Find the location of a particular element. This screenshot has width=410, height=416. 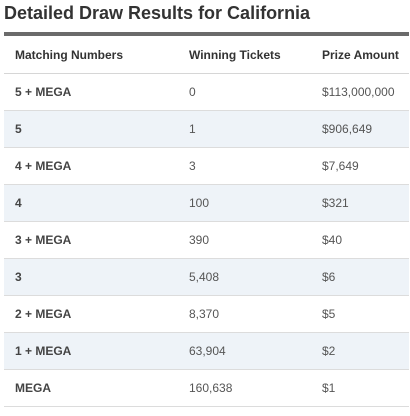

header-matching-numbers: Matching Numbers is located at coordinates (96, 55).